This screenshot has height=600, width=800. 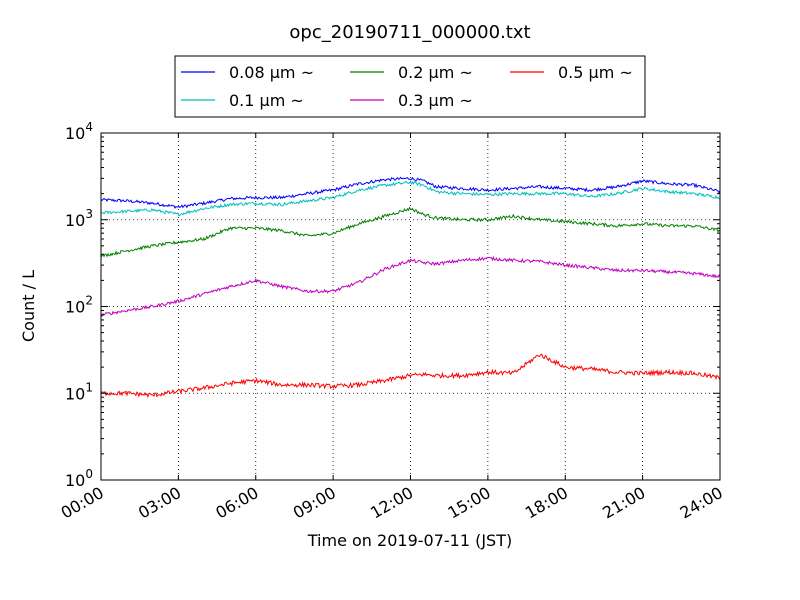 I want to click on y-tick-label: 10⁴, so click(x=79, y=131).